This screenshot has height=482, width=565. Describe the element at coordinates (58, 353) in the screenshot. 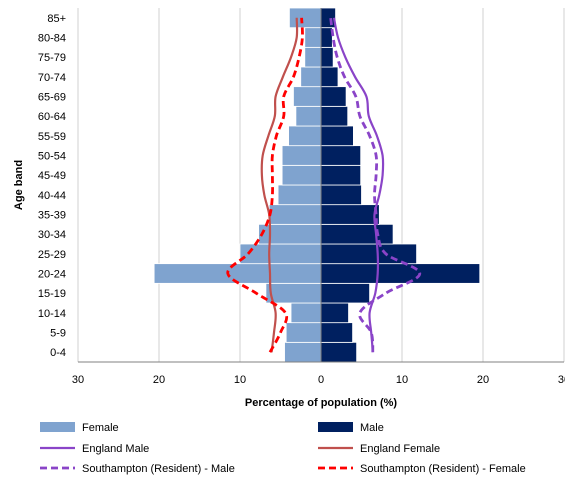

I see `y-tick-label: 0-4` at that location.